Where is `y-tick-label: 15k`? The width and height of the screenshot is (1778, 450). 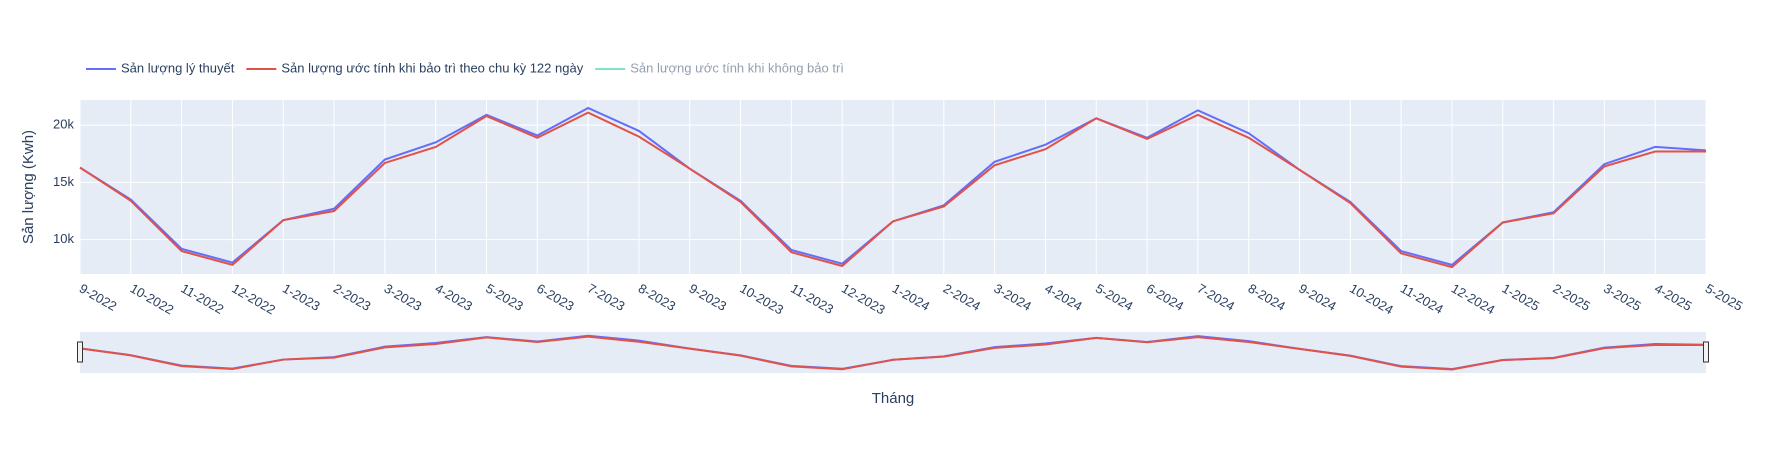
y-tick-label: 15k is located at coordinates (63, 181).